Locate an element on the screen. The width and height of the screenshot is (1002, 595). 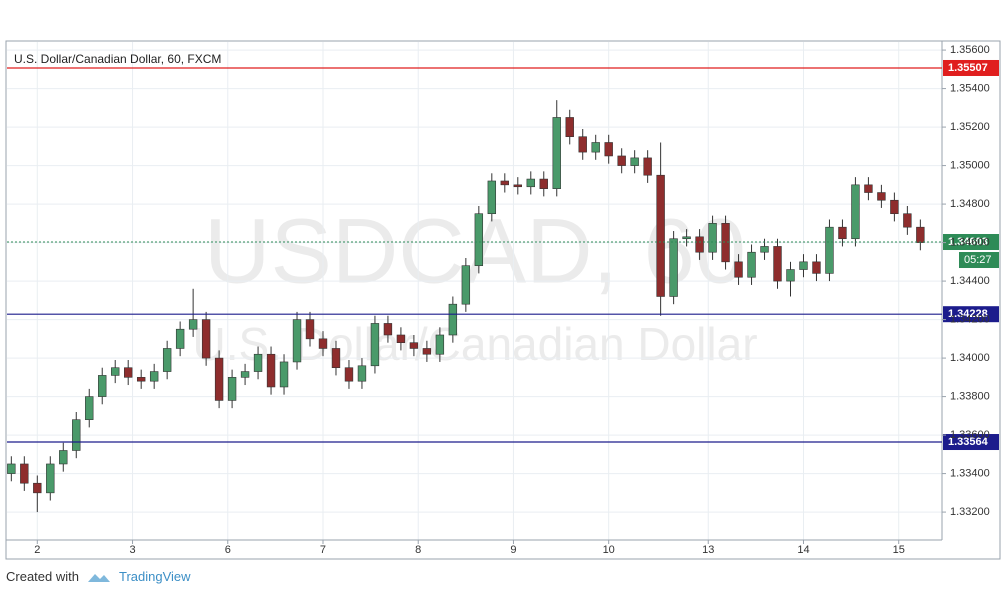
tradingview-logo is located at coordinates (98, 577).